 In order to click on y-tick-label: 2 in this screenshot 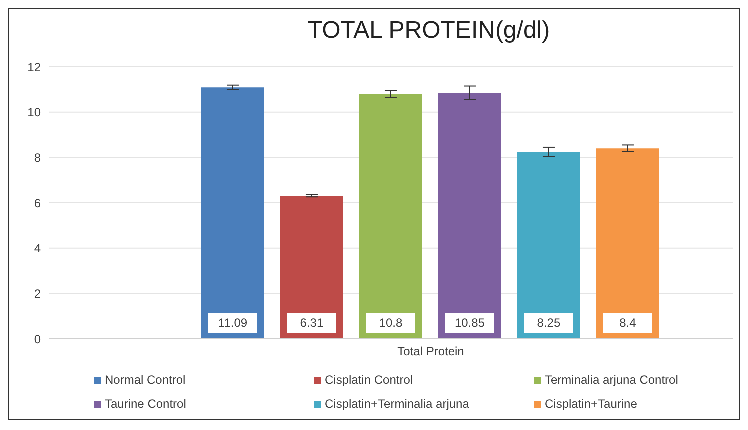, I will do `click(38, 293)`.